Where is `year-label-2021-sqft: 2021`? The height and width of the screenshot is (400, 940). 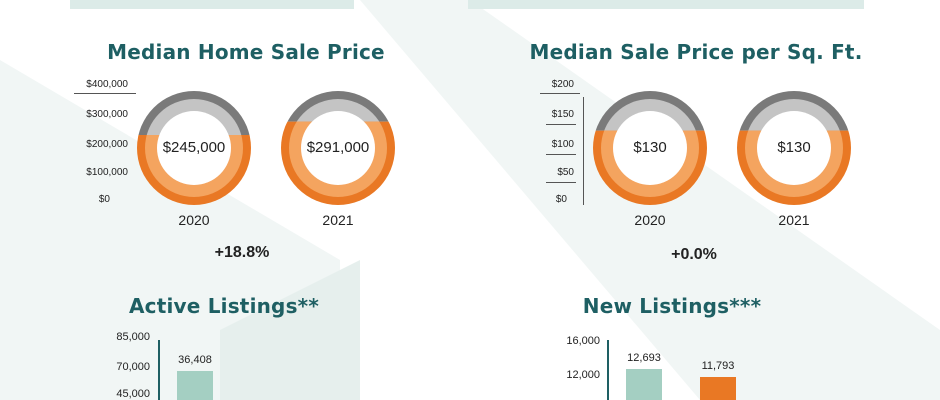 year-label-2021-sqft: 2021 is located at coordinates (794, 220).